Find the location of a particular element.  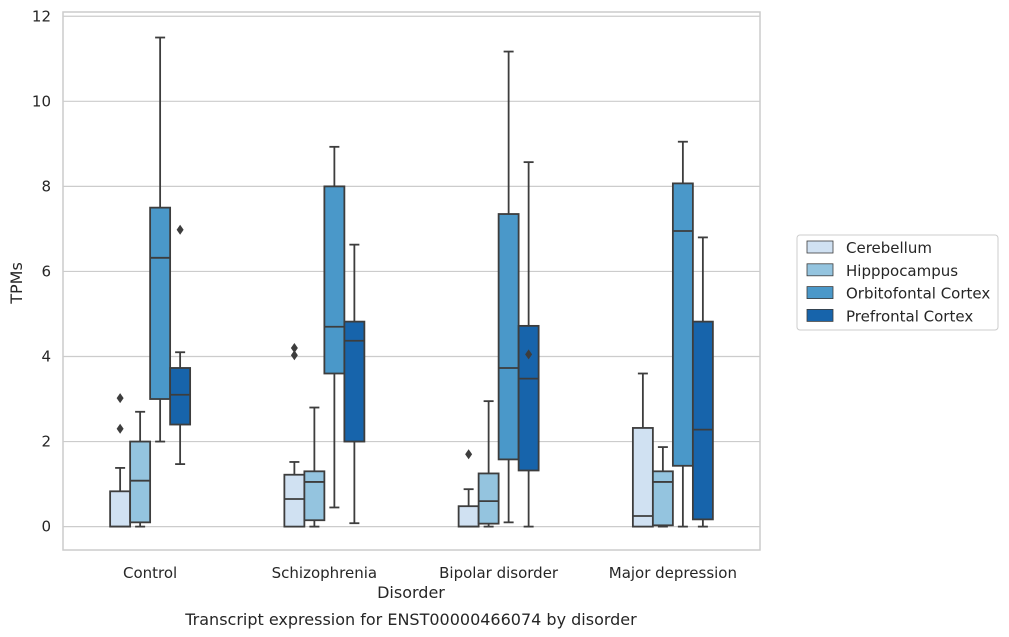

x-axis-title: Disorder is located at coordinates (411, 592).